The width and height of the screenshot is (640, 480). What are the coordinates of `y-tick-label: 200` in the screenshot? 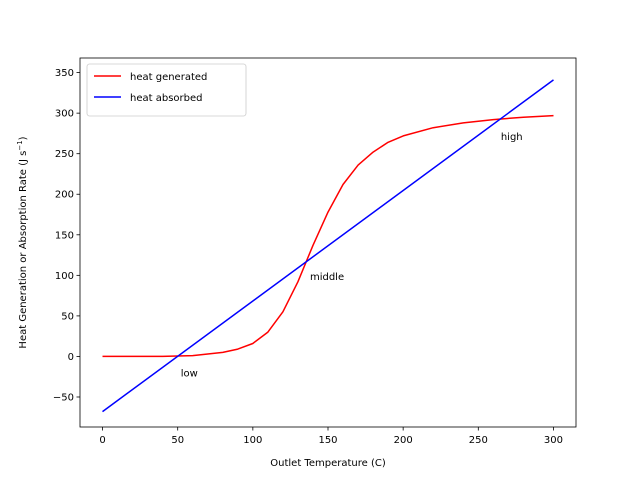 It's located at (64, 195).